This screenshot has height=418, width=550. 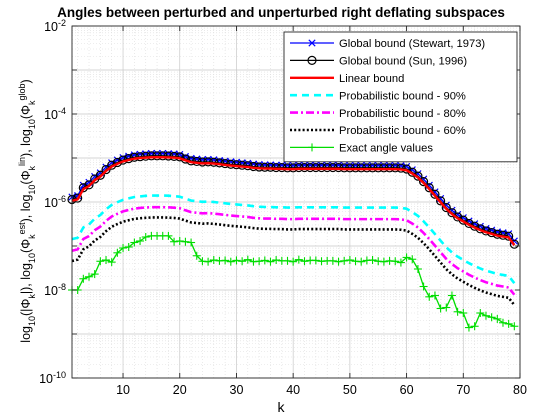 I want to click on x-tick-label: 50, so click(x=350, y=390).